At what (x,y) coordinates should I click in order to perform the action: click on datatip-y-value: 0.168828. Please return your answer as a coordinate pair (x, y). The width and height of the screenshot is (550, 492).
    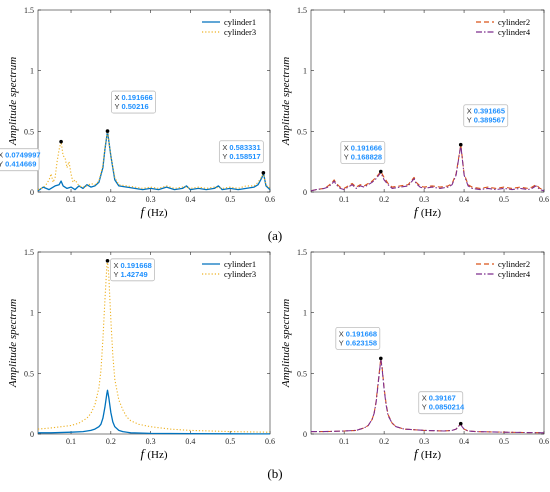
    Looking at the image, I should click on (366, 157).